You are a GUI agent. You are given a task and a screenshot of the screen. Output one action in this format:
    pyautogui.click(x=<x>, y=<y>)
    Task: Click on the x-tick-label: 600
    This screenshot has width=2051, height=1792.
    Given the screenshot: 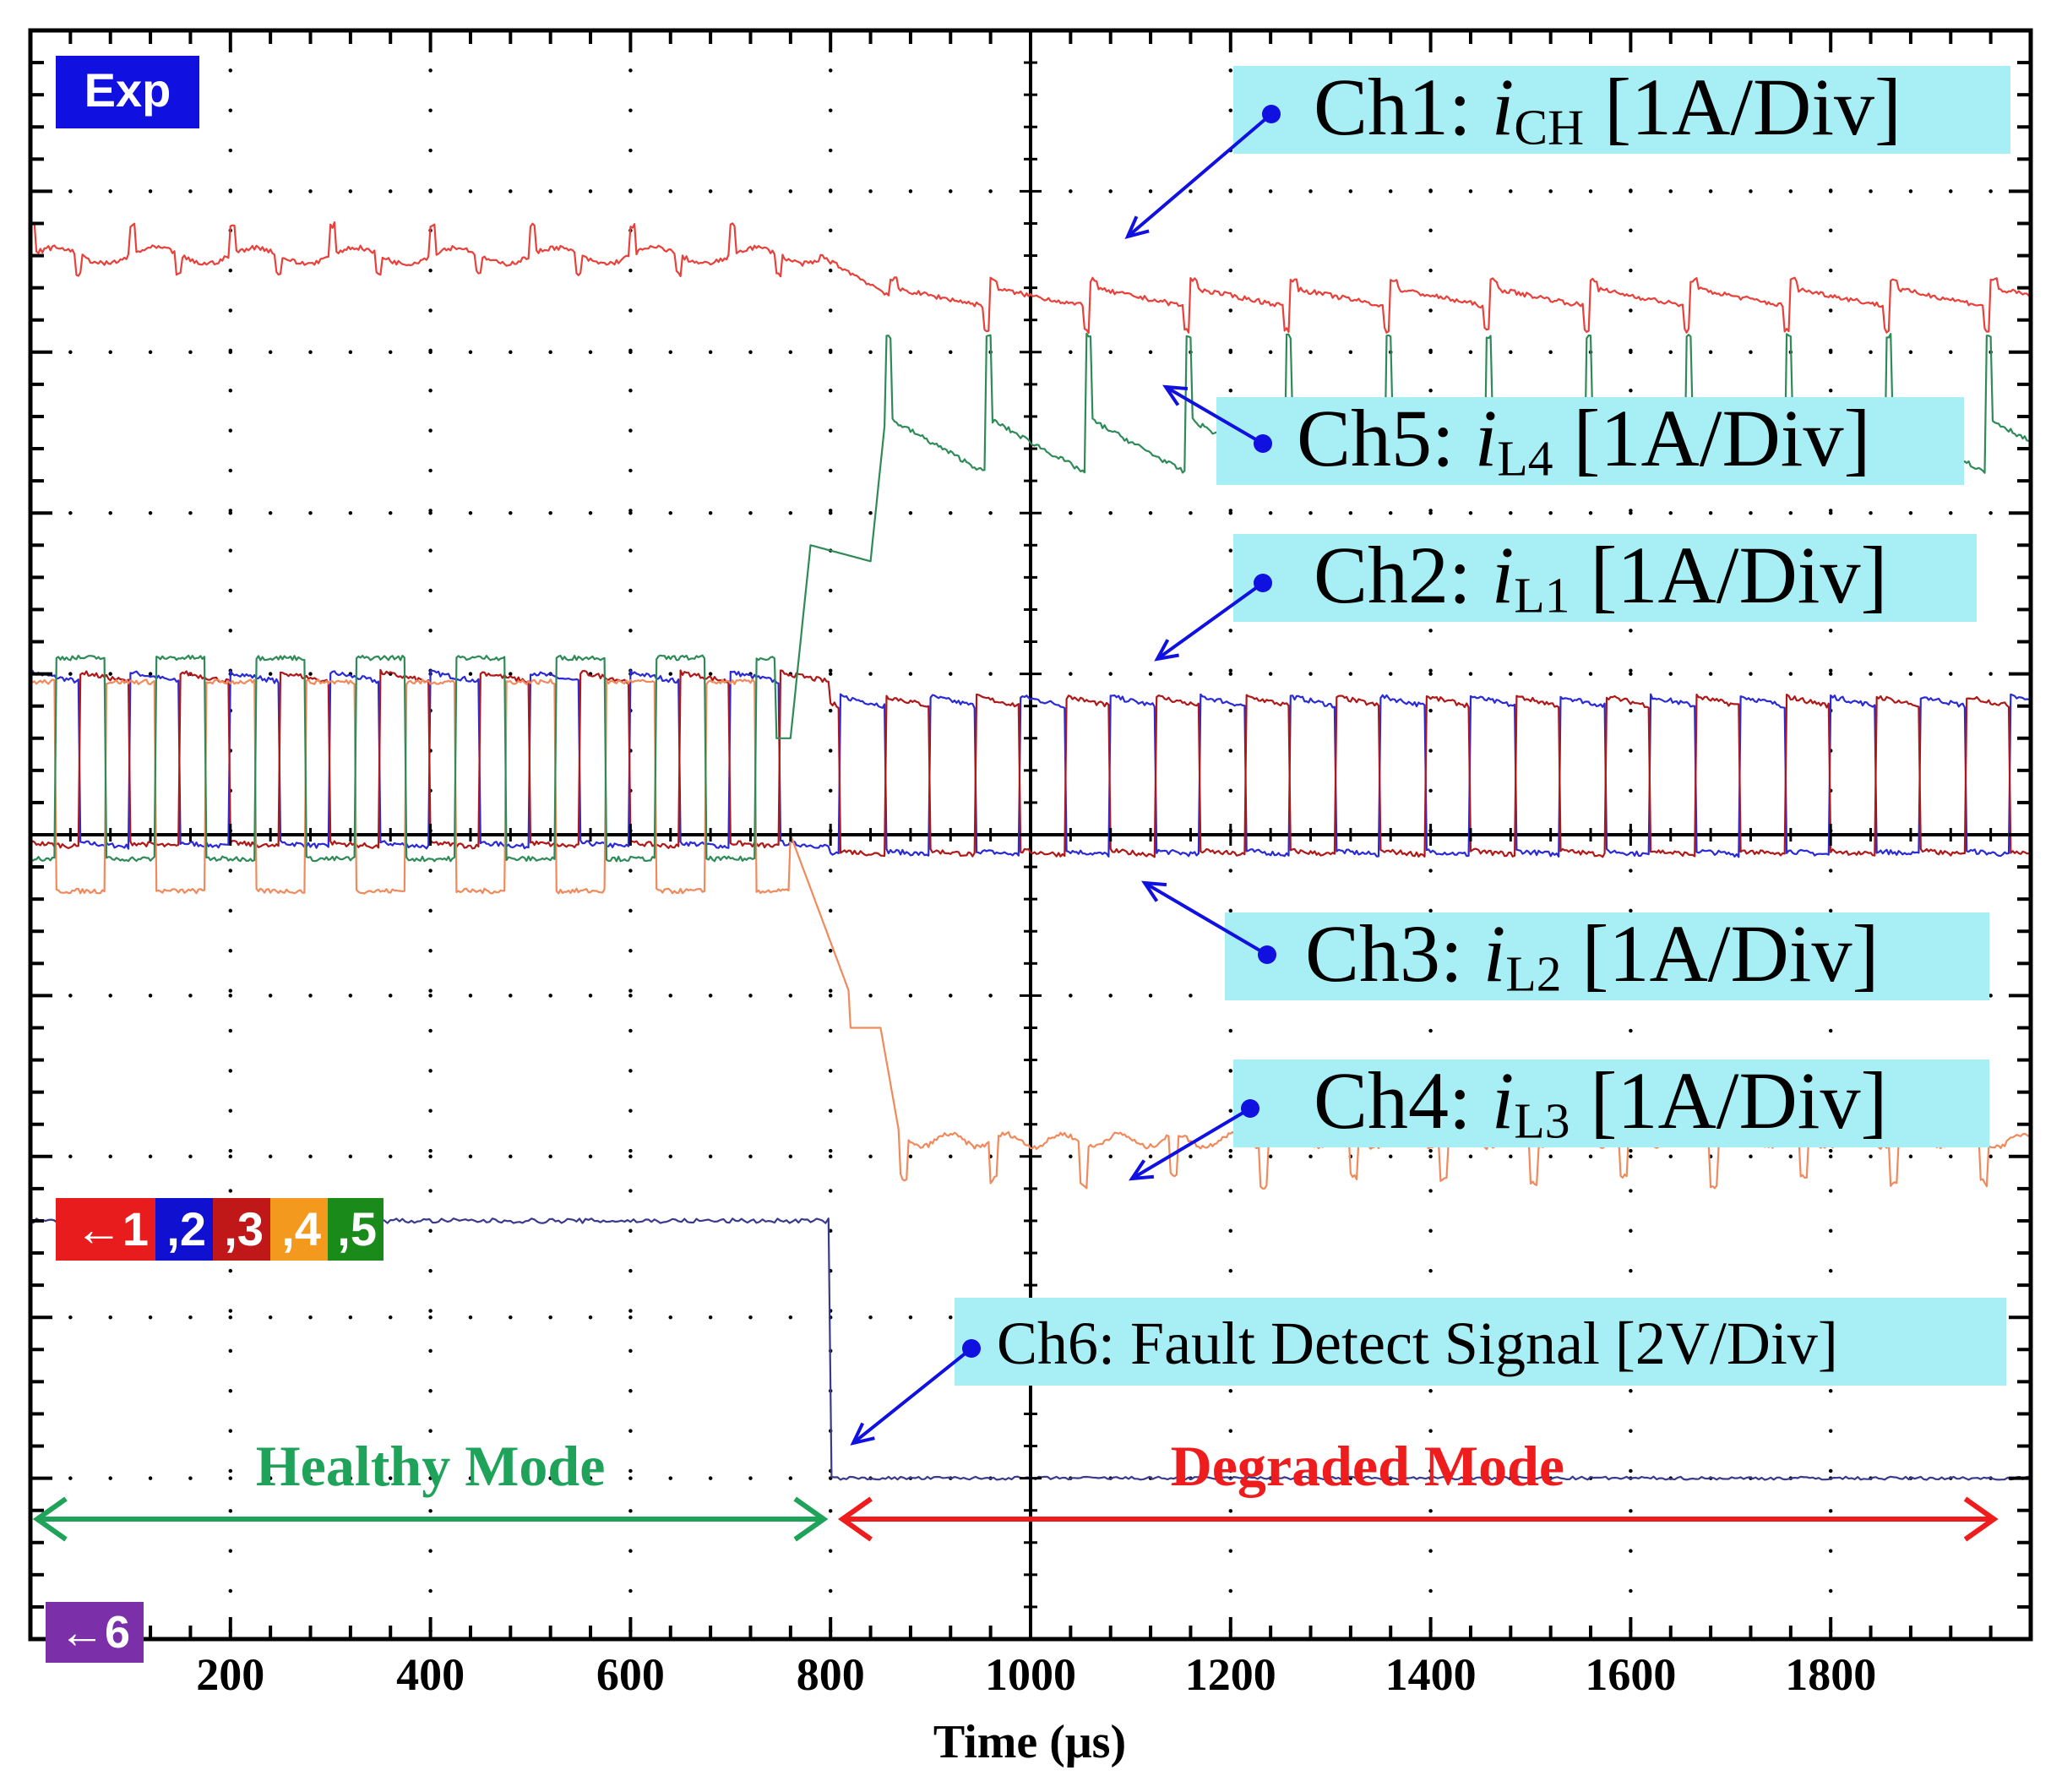 What is the action you would take?
    pyautogui.click(x=631, y=1674)
    